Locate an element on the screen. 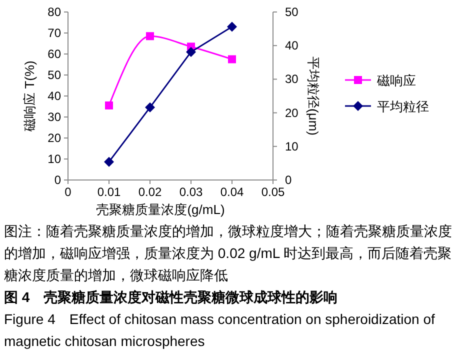 The height and width of the screenshot is (356, 457). y2-tick-label: 30 is located at coordinates (292, 79).